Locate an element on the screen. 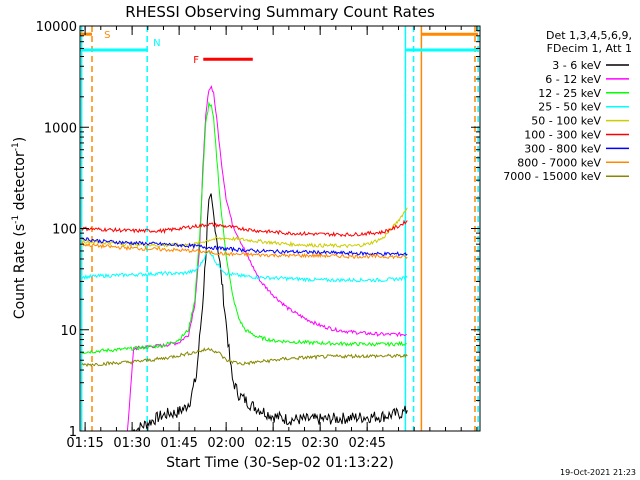 This screenshot has height=480, width=640. y-tick-label: 1000 is located at coordinates (60, 128).